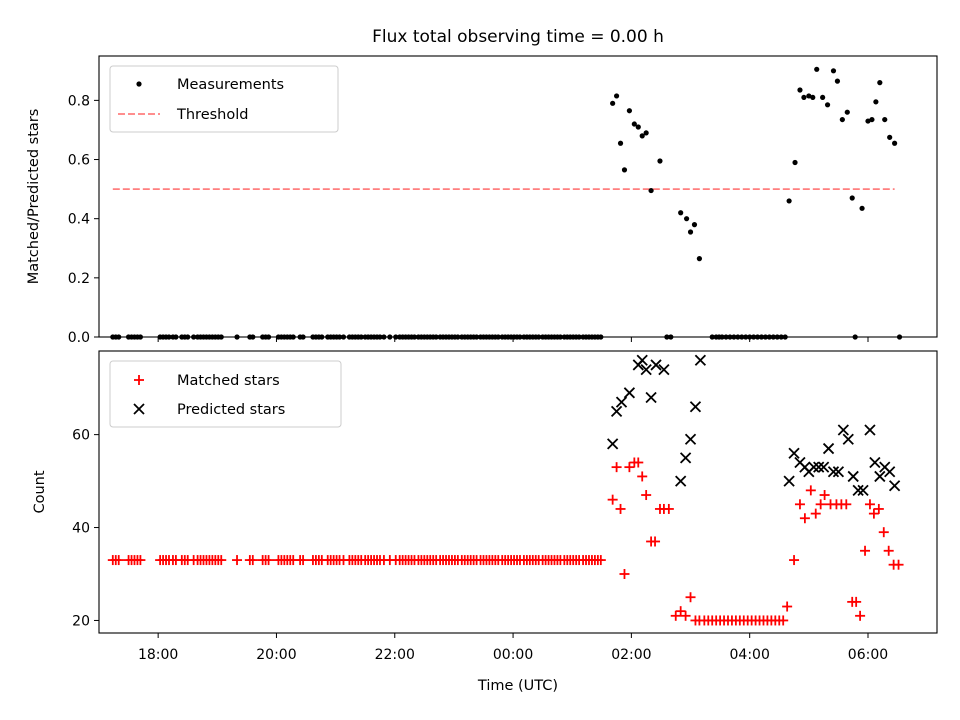 This screenshot has width=960, height=720. Describe the element at coordinates (79, 220) in the screenshot. I see `top-y-tick-label: 0.4` at that location.